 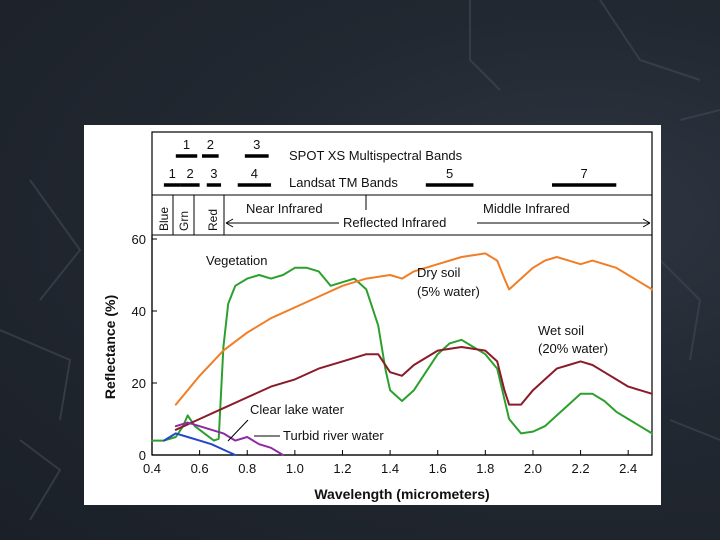 I want to click on label-vegetation: Vegetation, so click(x=236, y=260).